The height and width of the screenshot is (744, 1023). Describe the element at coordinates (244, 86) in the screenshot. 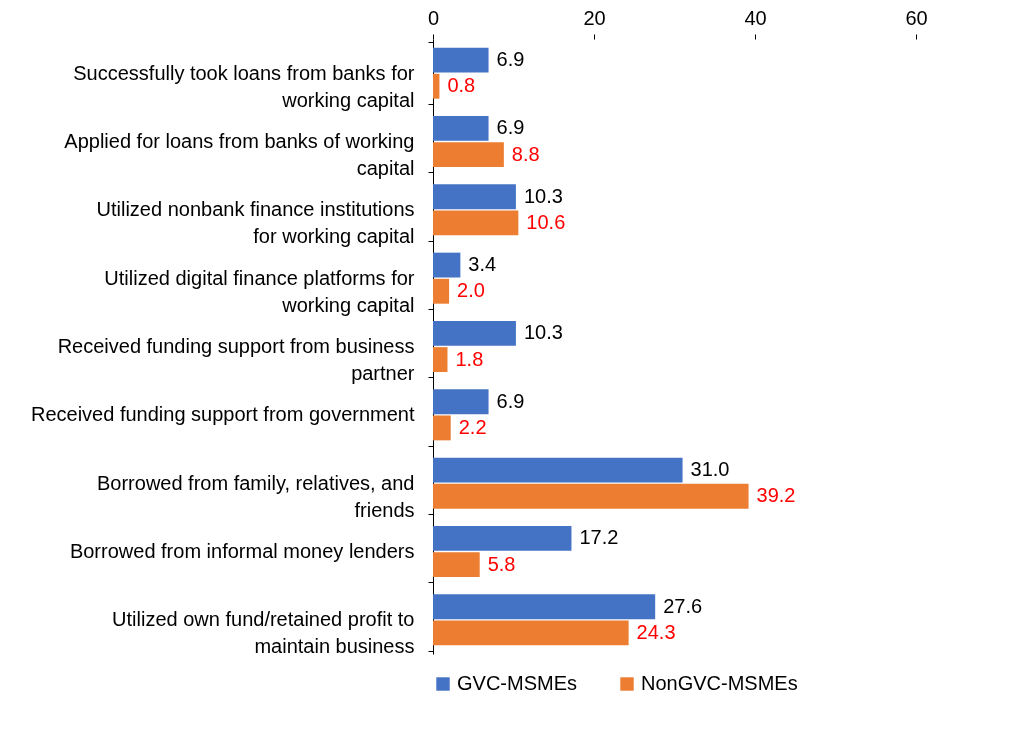

I see `y-tick-label: Successfully took loans from banks for working capital` at that location.